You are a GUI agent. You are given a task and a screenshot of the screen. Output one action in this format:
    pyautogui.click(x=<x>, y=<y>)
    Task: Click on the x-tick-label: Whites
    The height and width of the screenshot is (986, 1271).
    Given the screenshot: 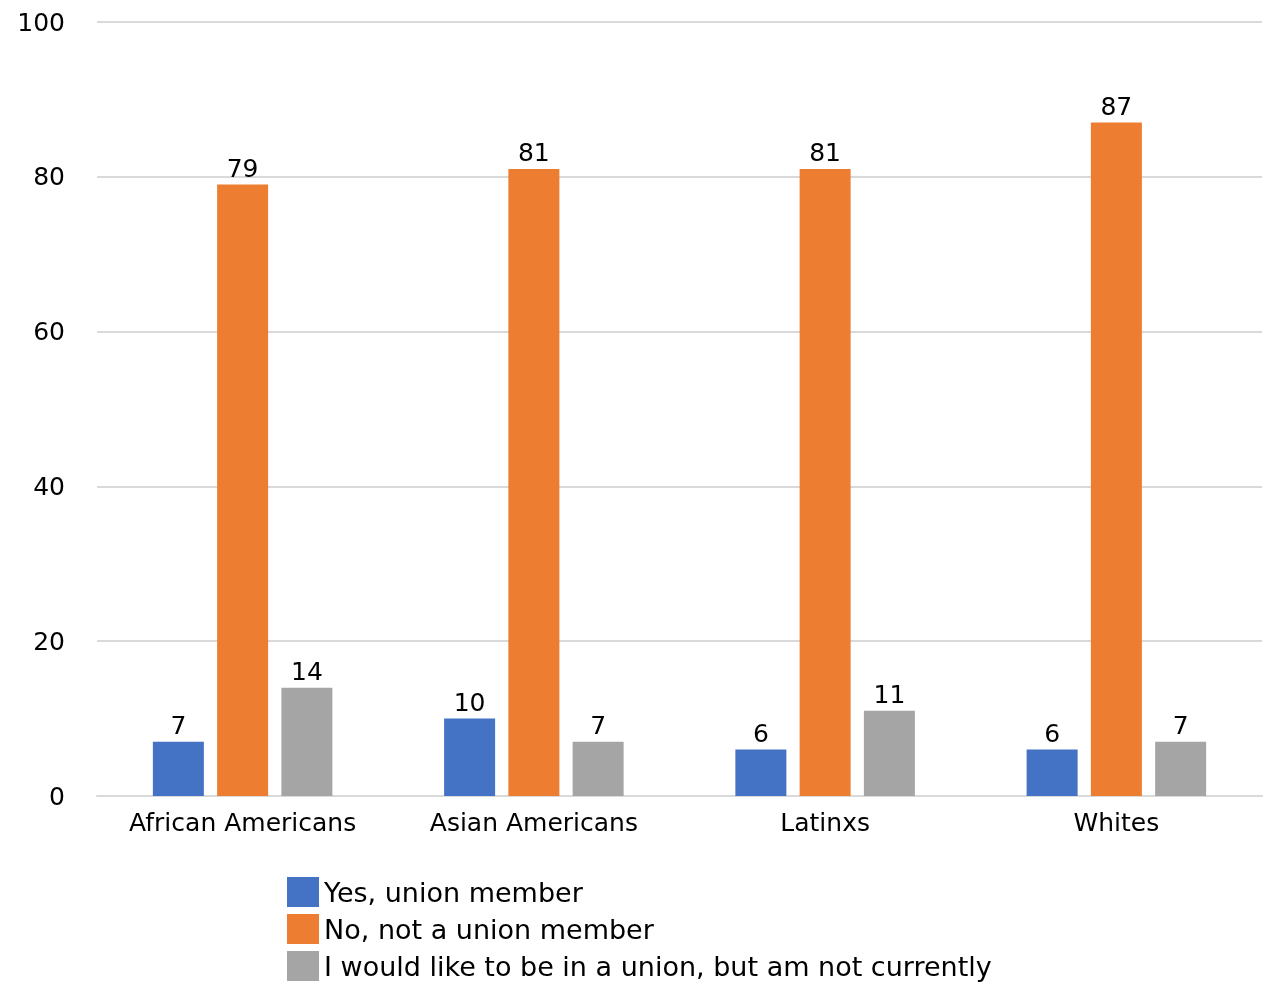 What is the action you would take?
    pyautogui.click(x=1116, y=822)
    